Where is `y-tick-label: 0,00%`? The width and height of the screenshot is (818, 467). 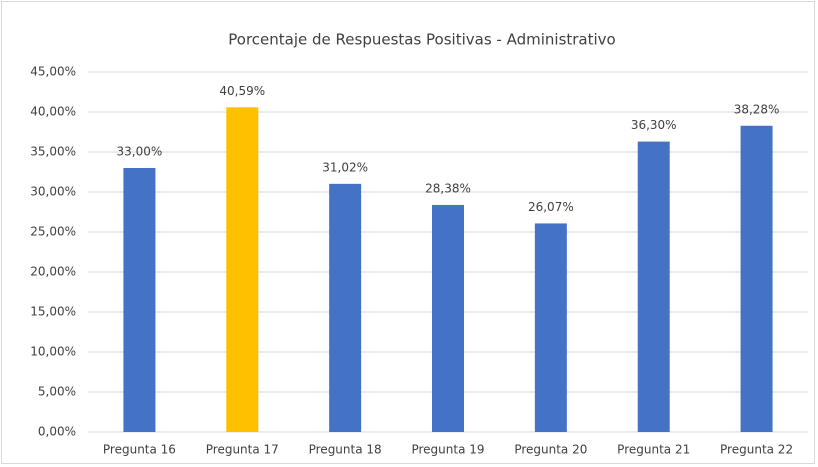 y-tick-label: 0,00% is located at coordinates (57, 432).